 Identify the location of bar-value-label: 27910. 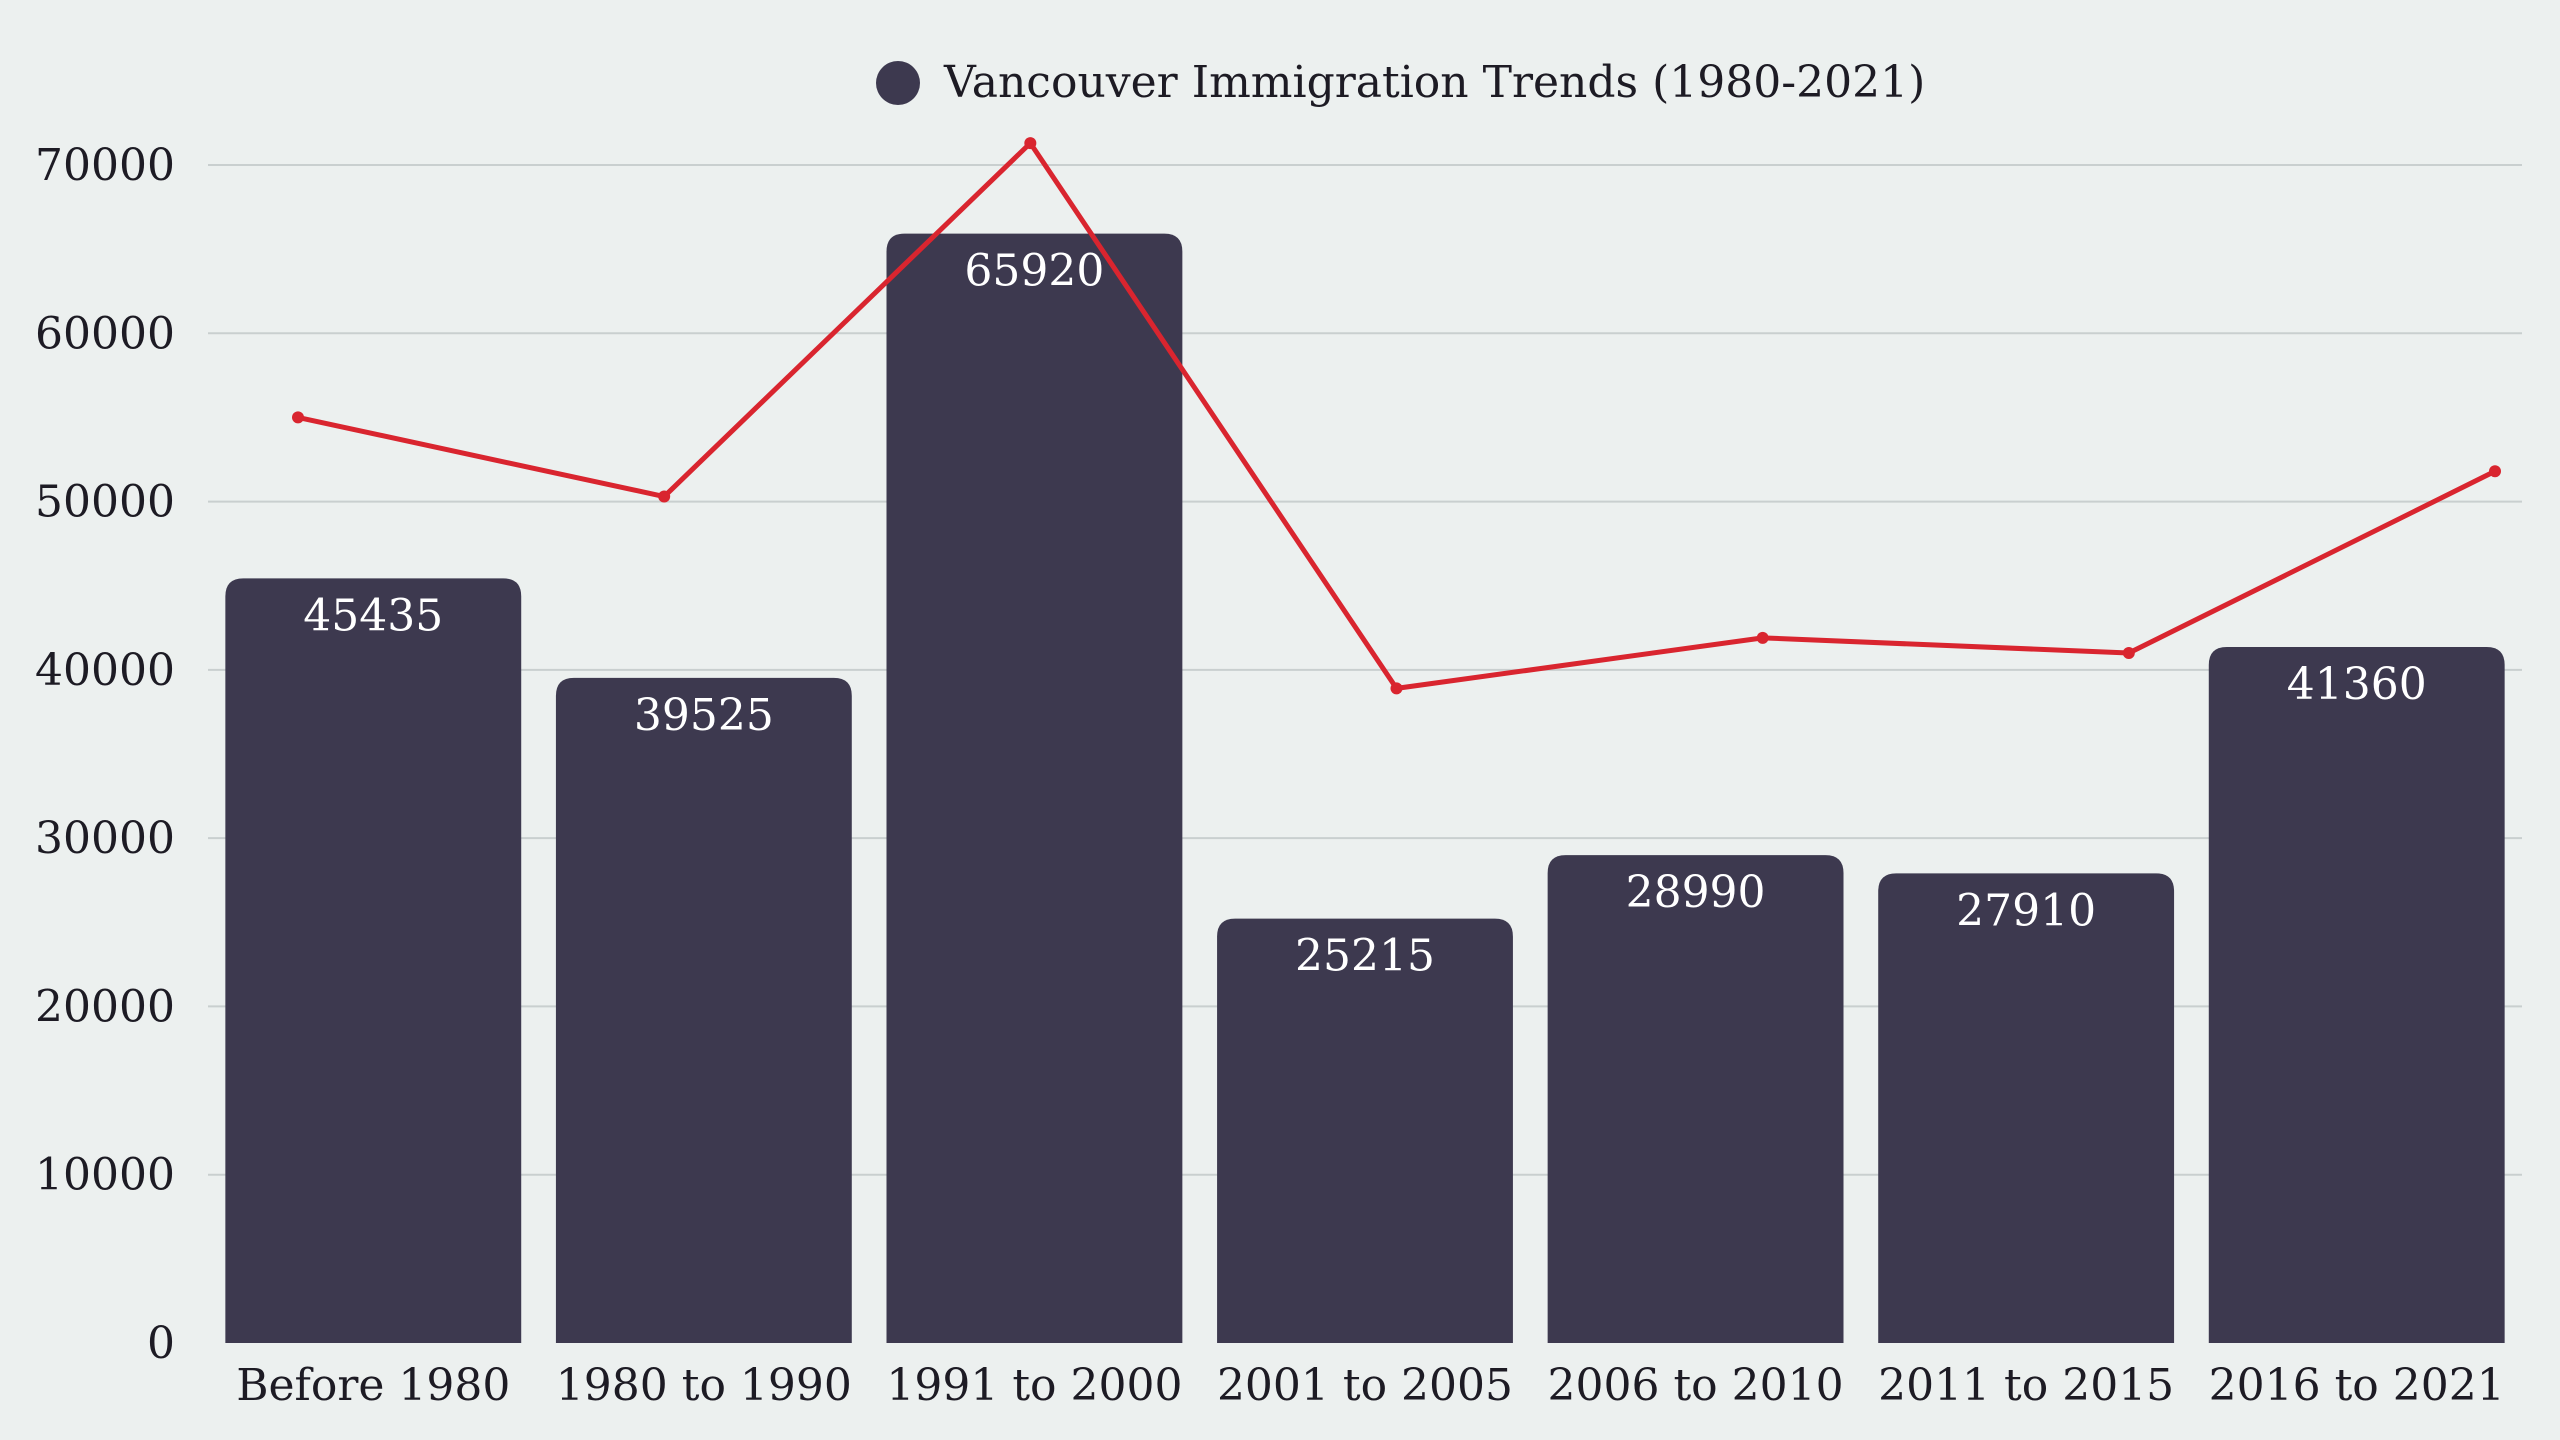
(2026, 910).